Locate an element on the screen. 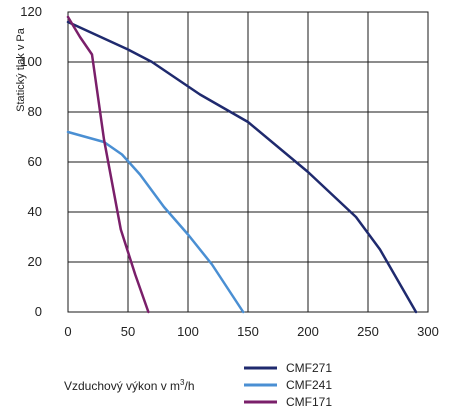  x-tick-label: 50 is located at coordinates (128, 331).